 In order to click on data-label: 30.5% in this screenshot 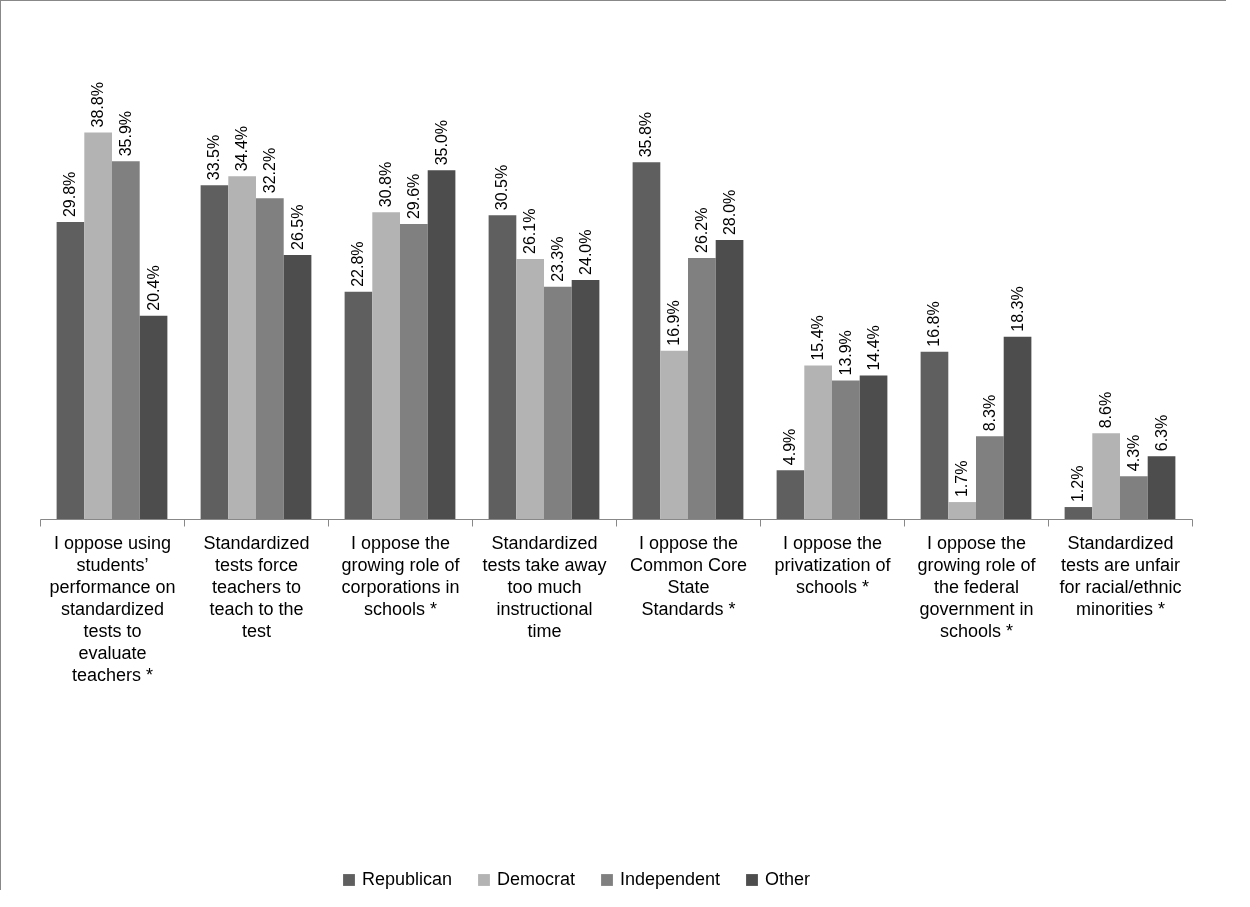, I will do `click(502, 187)`.